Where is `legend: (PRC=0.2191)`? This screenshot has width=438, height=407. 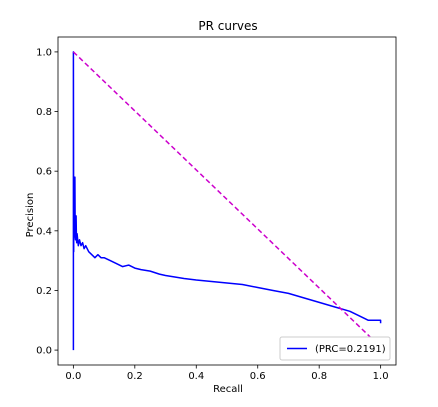 legend: (PRC=0.2191) is located at coordinates (335, 348).